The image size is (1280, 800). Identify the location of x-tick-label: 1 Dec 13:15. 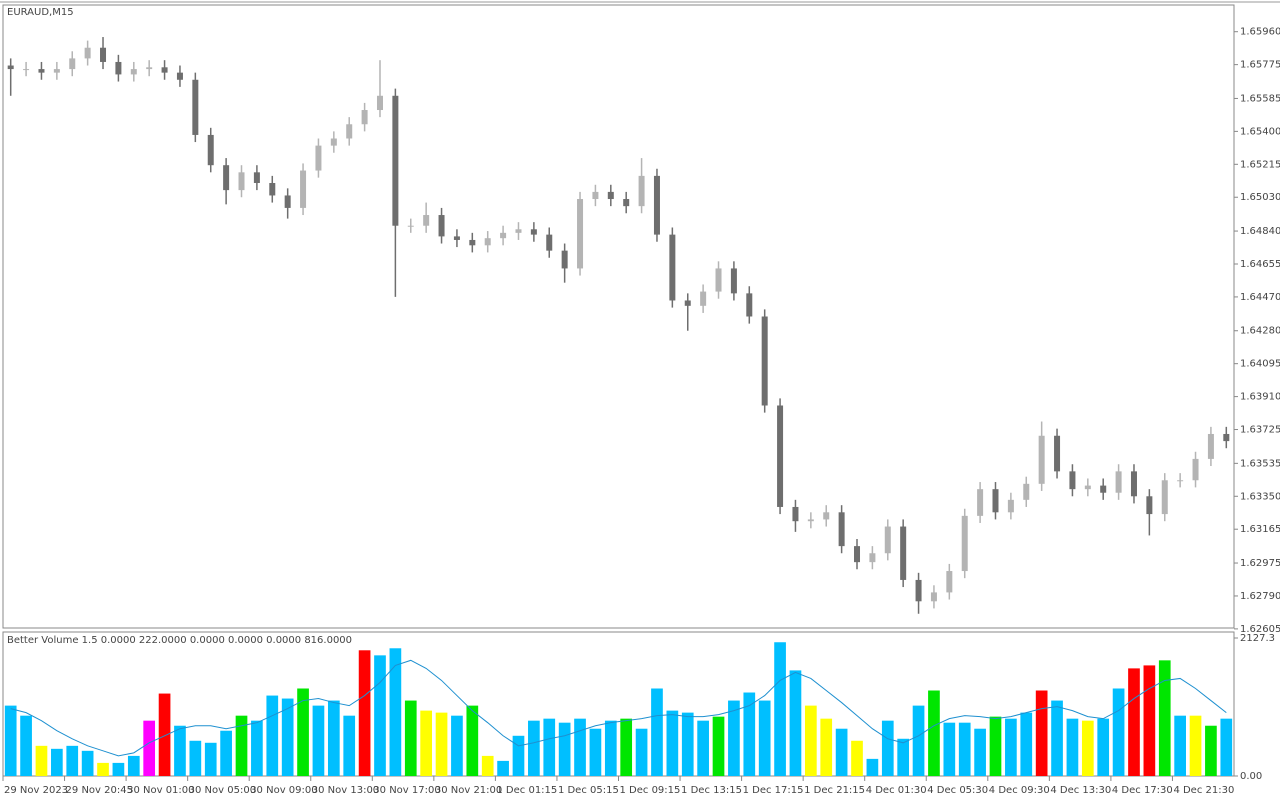
(711, 790).